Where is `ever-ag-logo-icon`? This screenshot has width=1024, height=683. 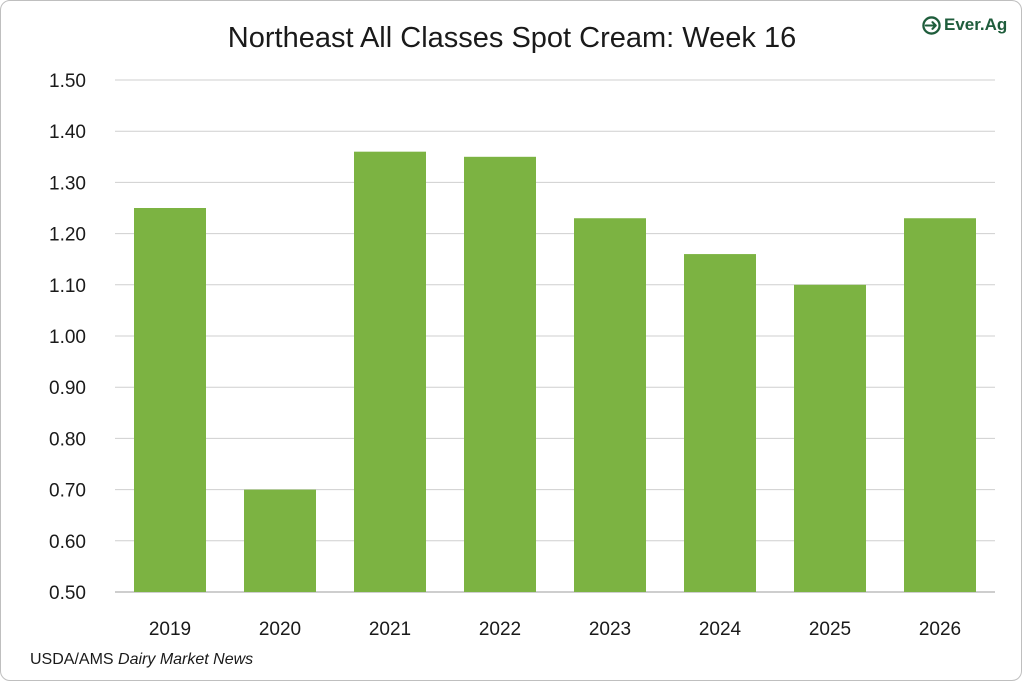
ever-ag-logo-icon is located at coordinates (931, 25).